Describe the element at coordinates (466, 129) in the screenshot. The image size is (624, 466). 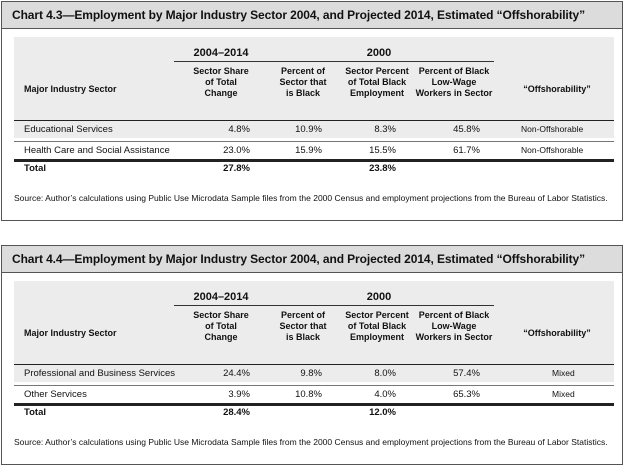
I see `cell-pct-lowwage: 45.8%` at that location.